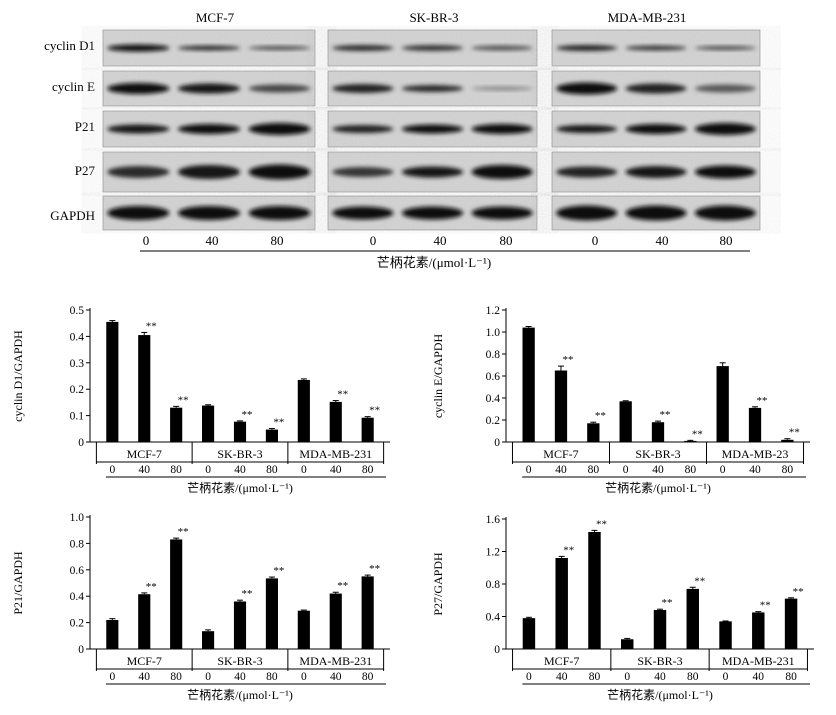  What do you see at coordinates (506, 240) in the screenshot?
I see `blot-dose-skbr3-80: 80` at bounding box center [506, 240].